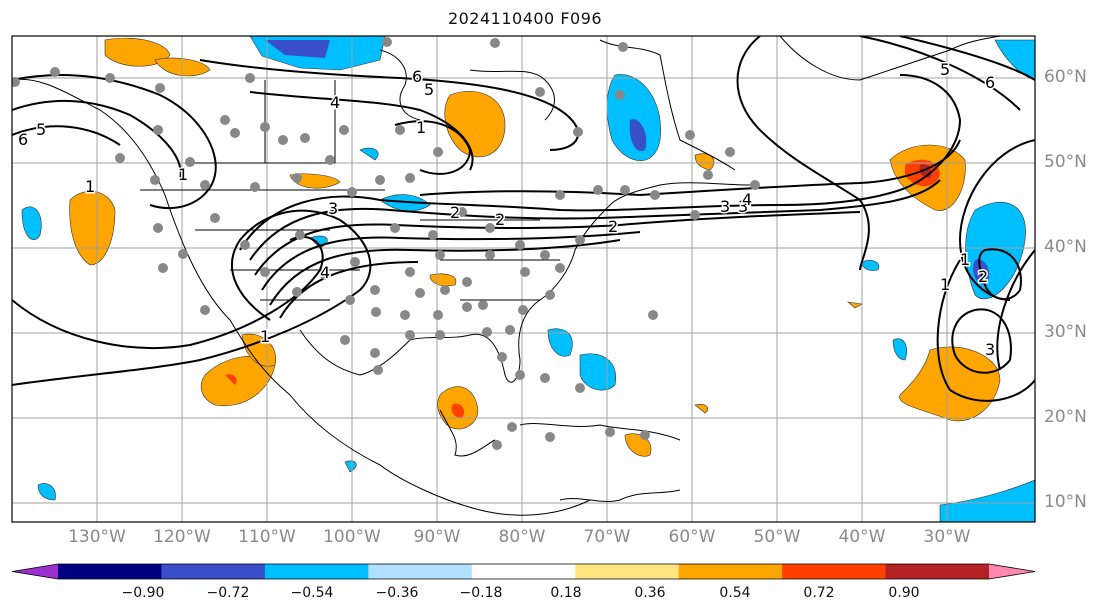 This screenshot has height=615, width=1105. What do you see at coordinates (522, 537) in the screenshot?
I see `lon-label: 80°W` at bounding box center [522, 537].